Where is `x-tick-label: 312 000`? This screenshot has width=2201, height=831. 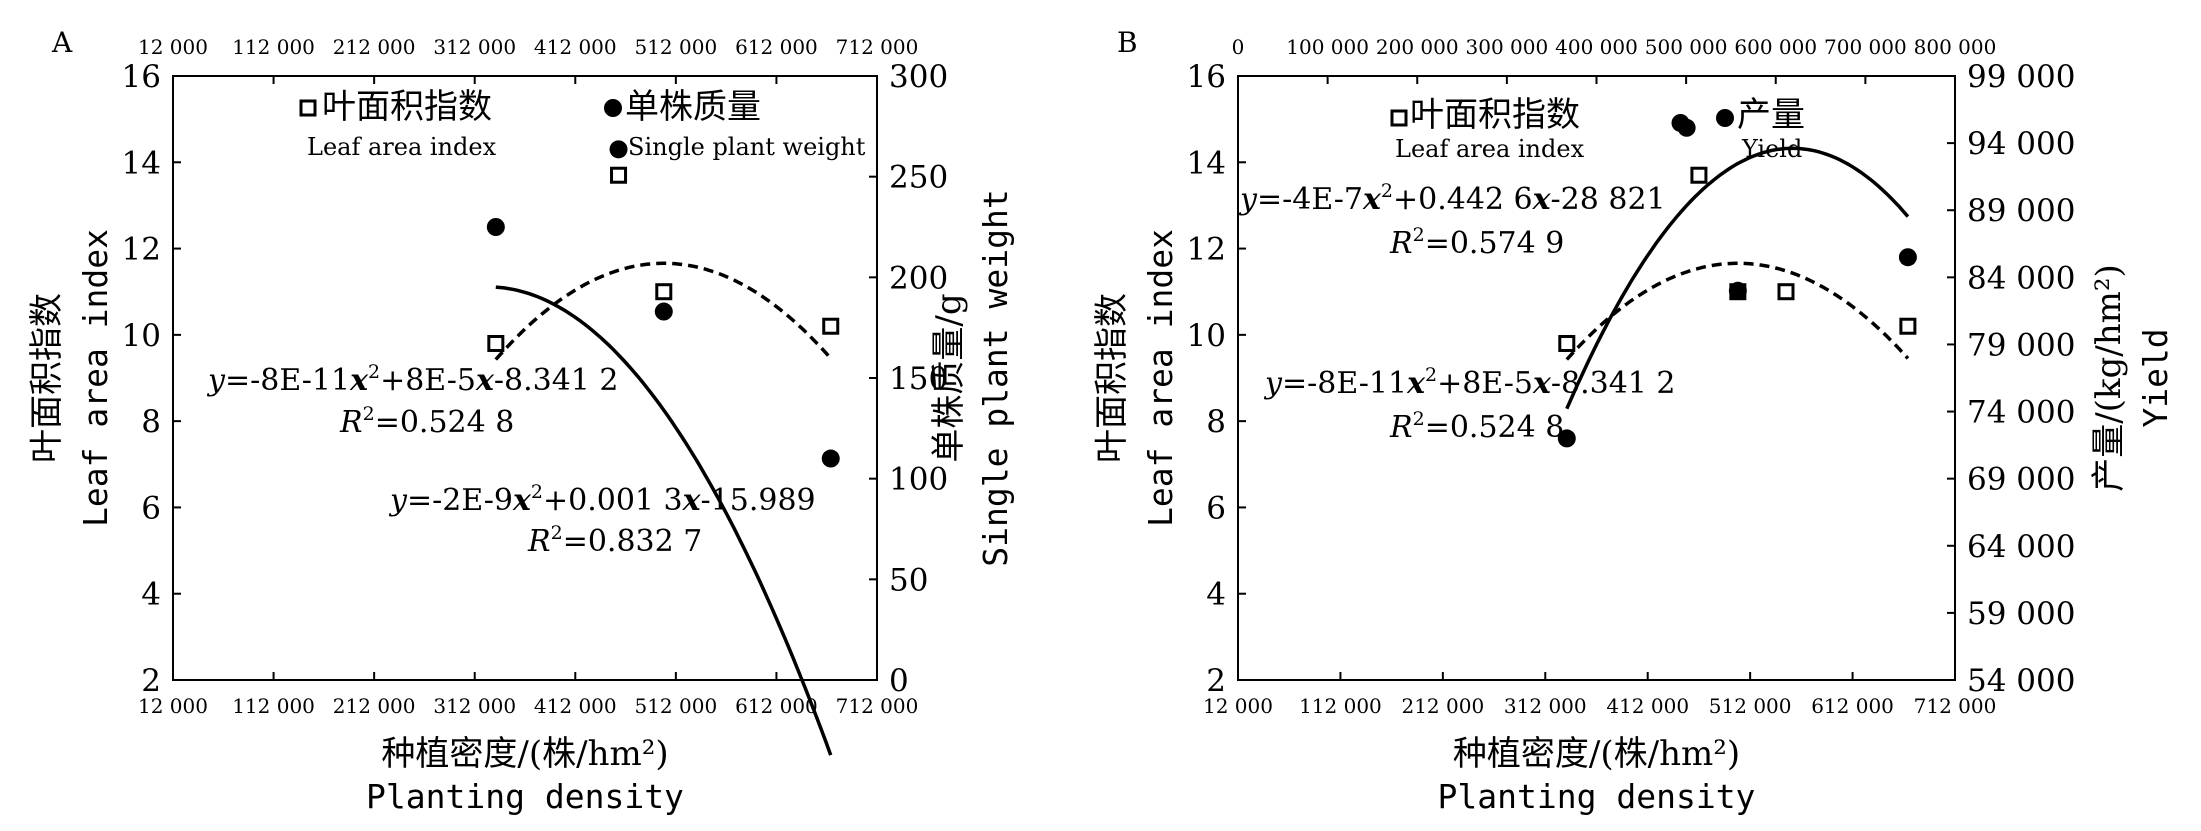 x-tick-label: 312 000 is located at coordinates (474, 706).